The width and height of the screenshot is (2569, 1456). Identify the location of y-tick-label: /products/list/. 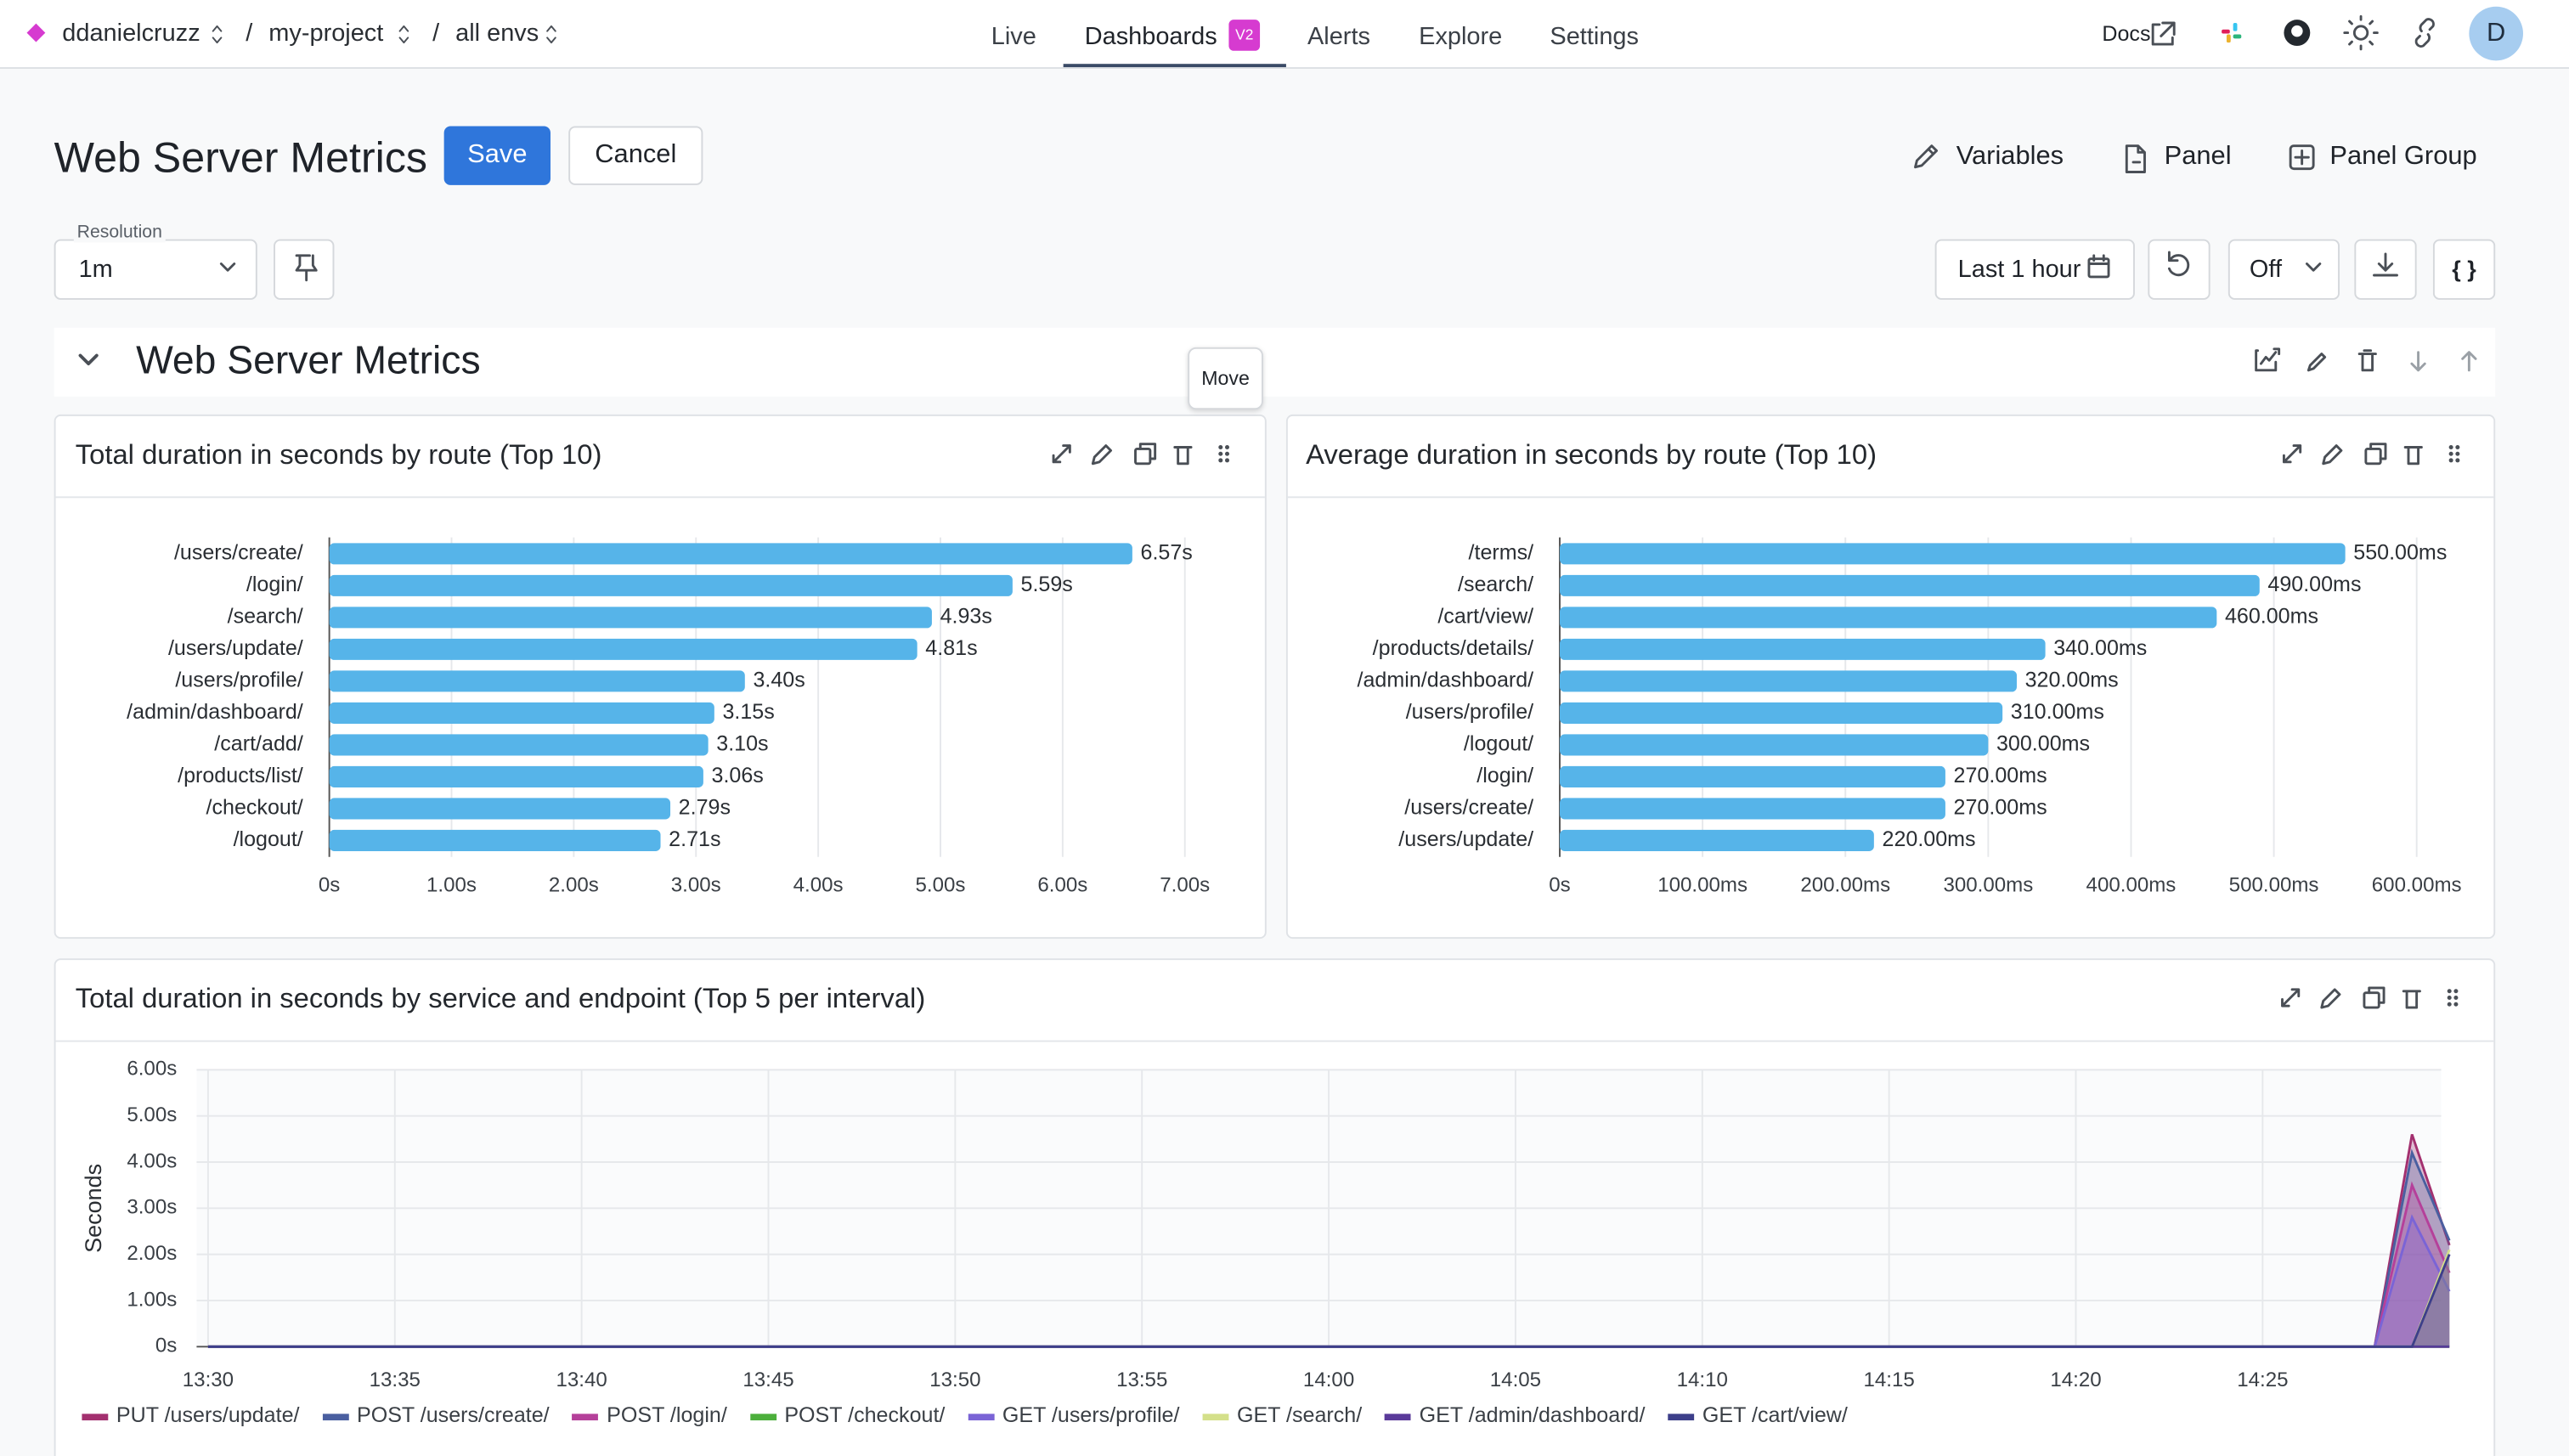
(241, 776).